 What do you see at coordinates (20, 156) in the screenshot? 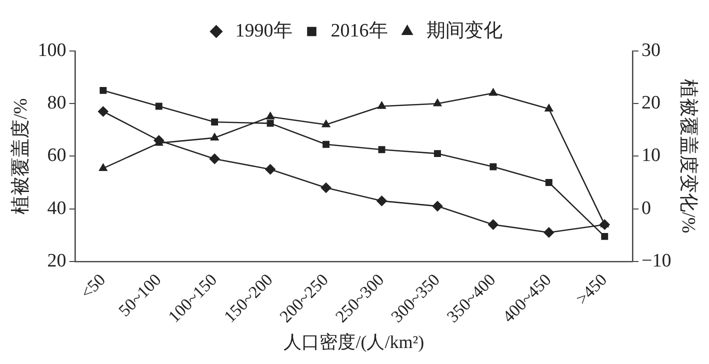
I see `y-axis-title: 植被覆盖度/%` at bounding box center [20, 156].